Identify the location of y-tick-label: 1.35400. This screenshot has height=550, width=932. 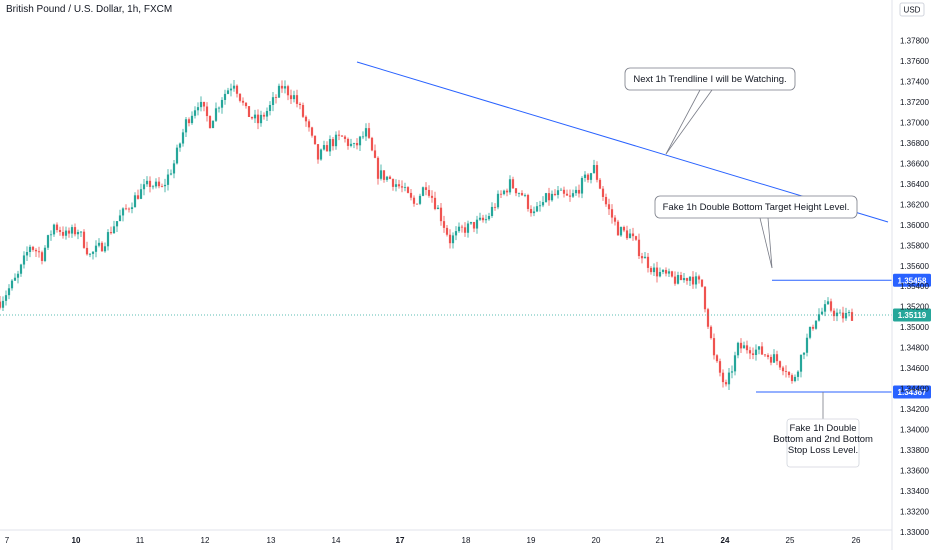
(914, 286).